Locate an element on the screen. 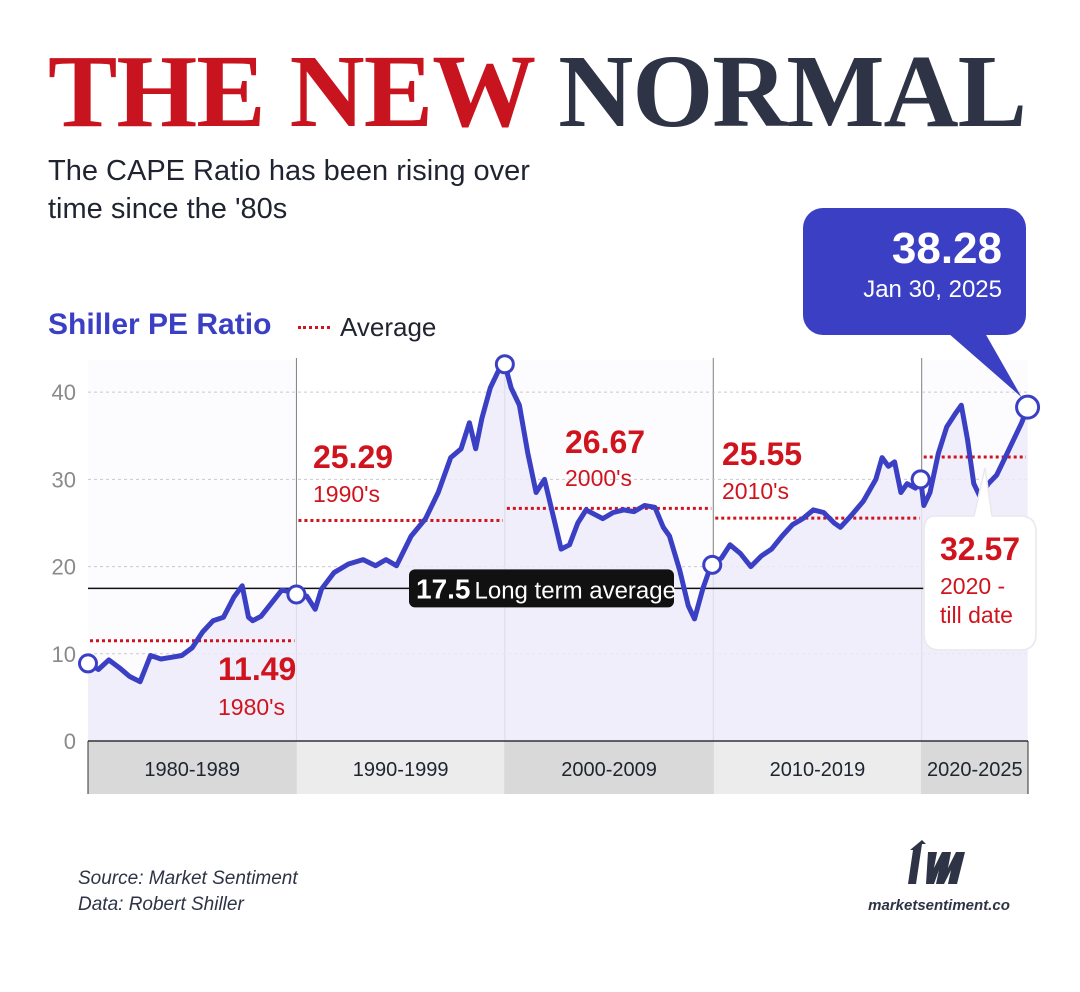  decade-name-label: 1980's is located at coordinates (251, 707).